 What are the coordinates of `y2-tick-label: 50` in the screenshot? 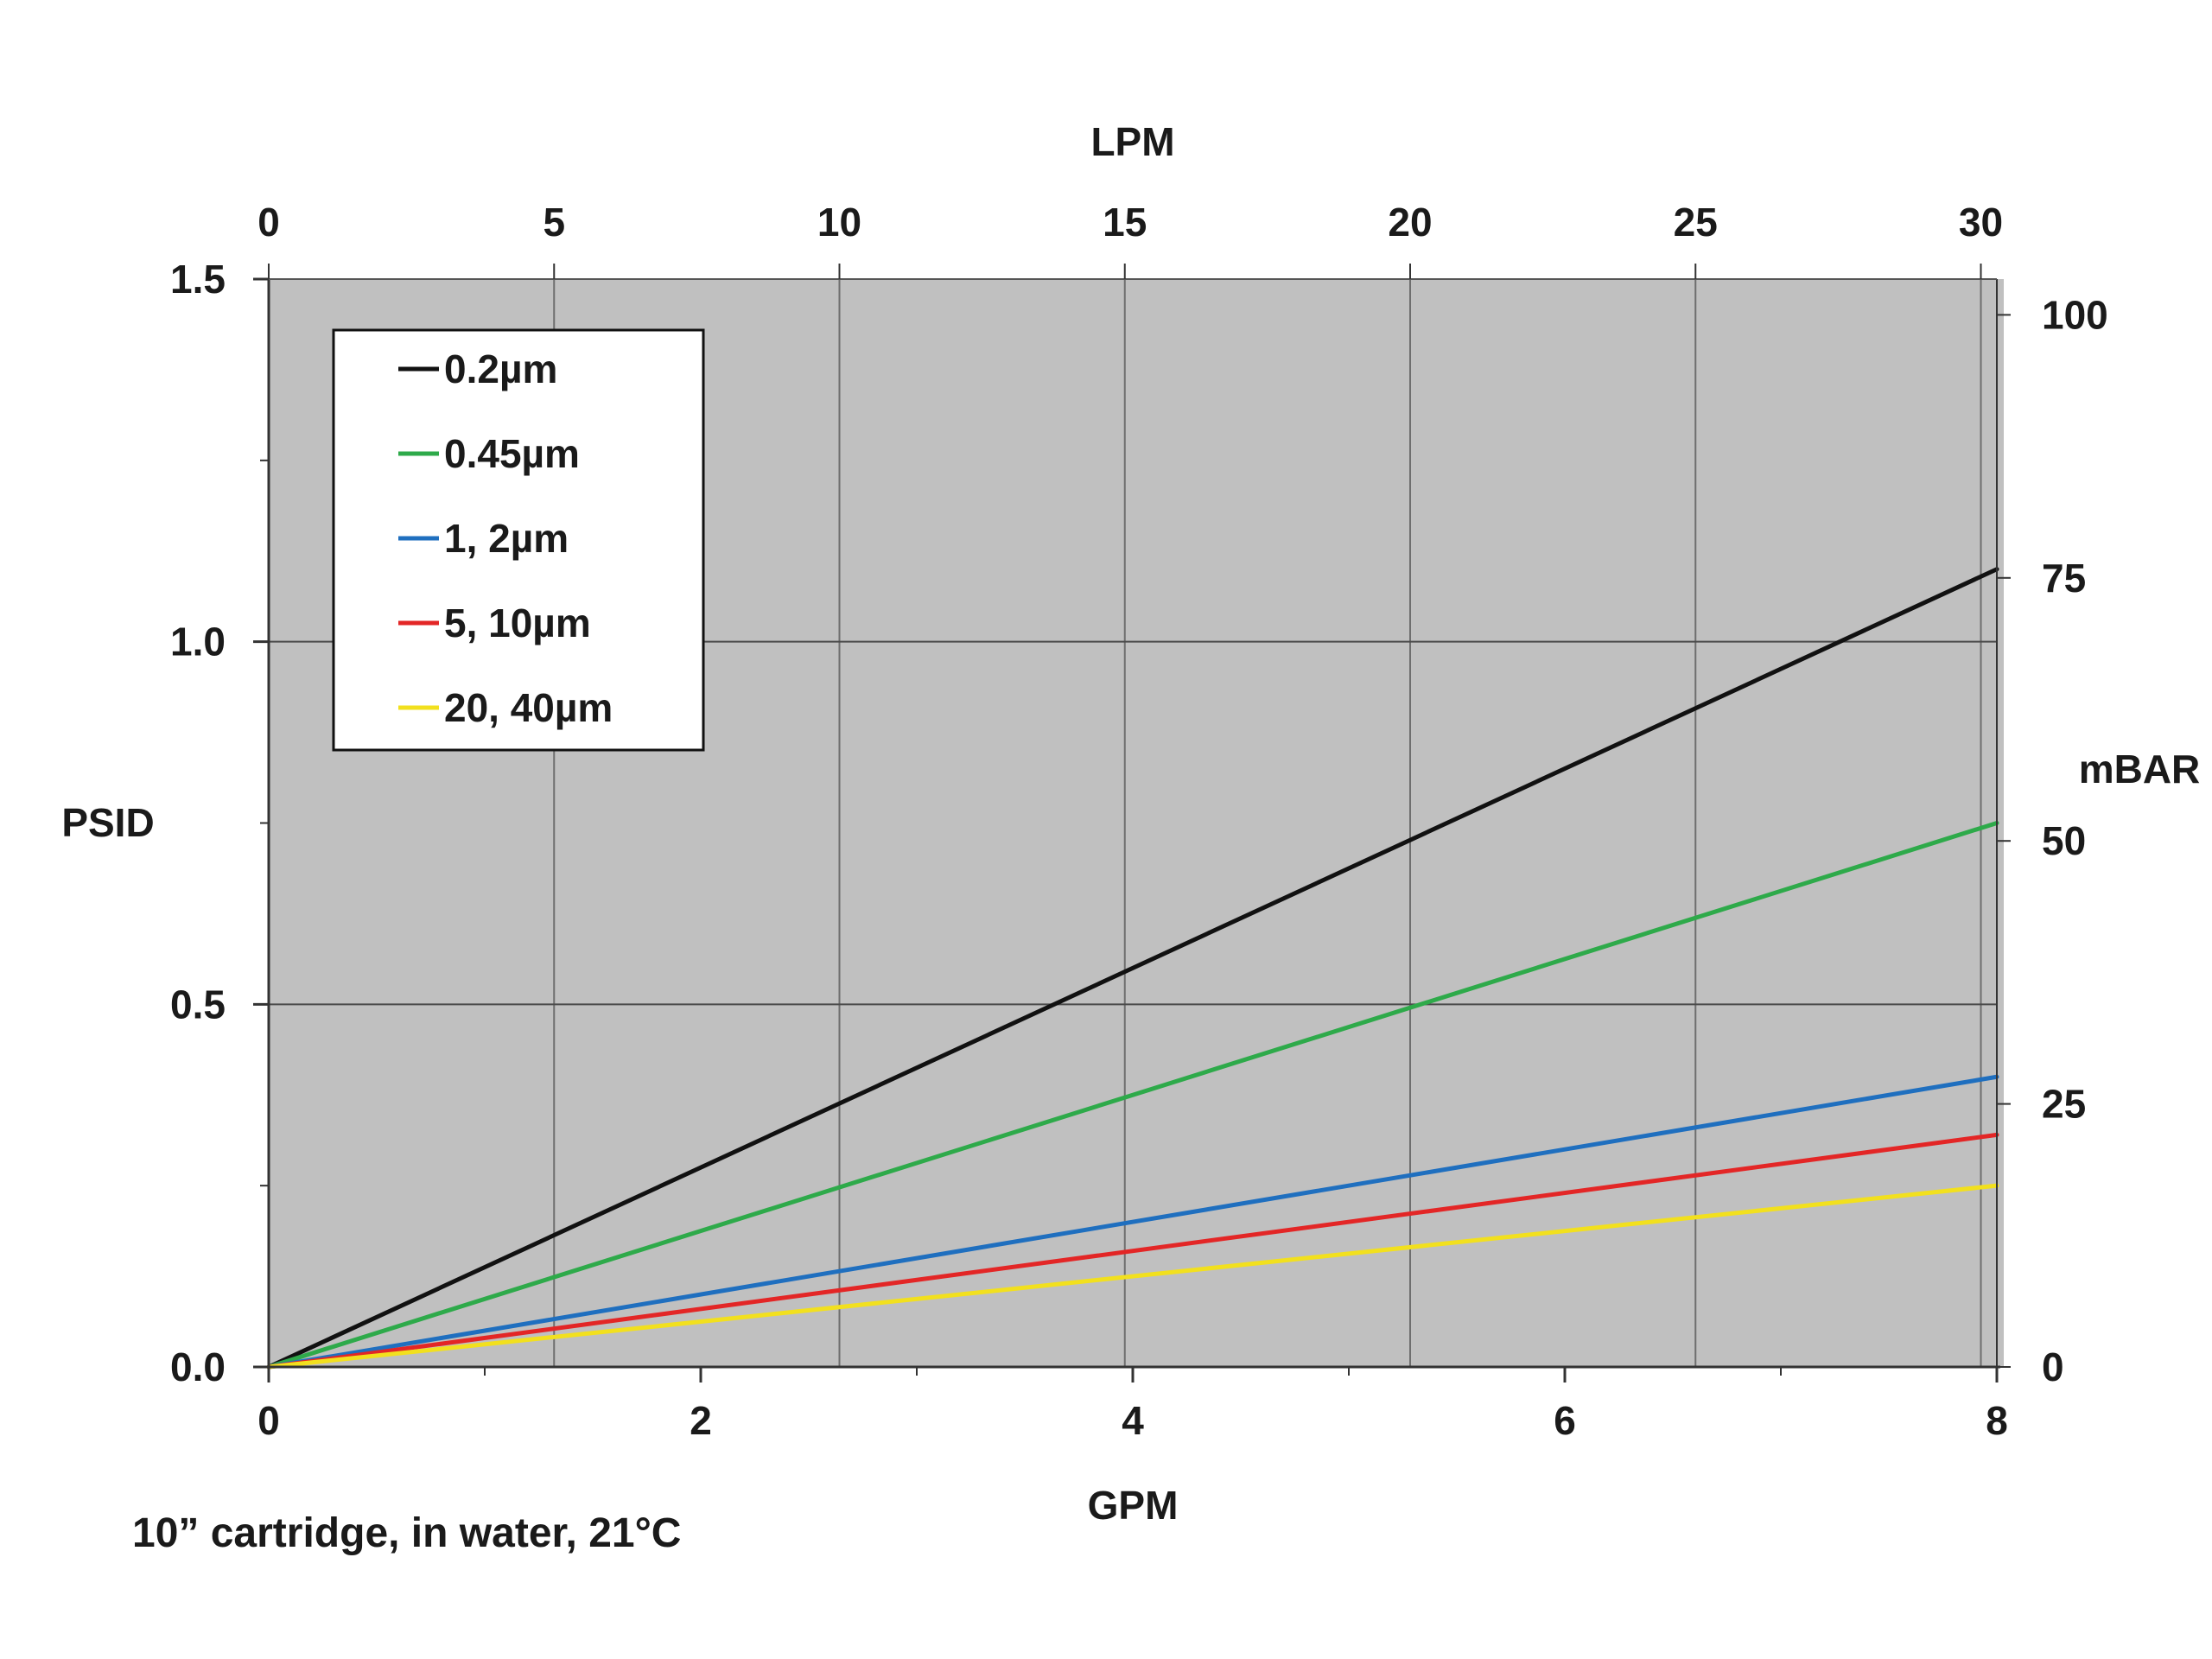 It's located at (2064, 840).